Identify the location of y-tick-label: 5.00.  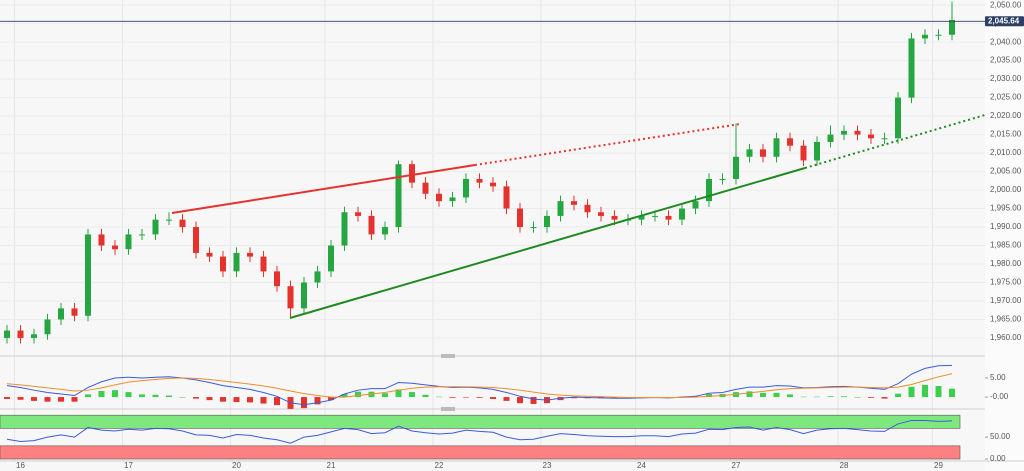
(998, 377).